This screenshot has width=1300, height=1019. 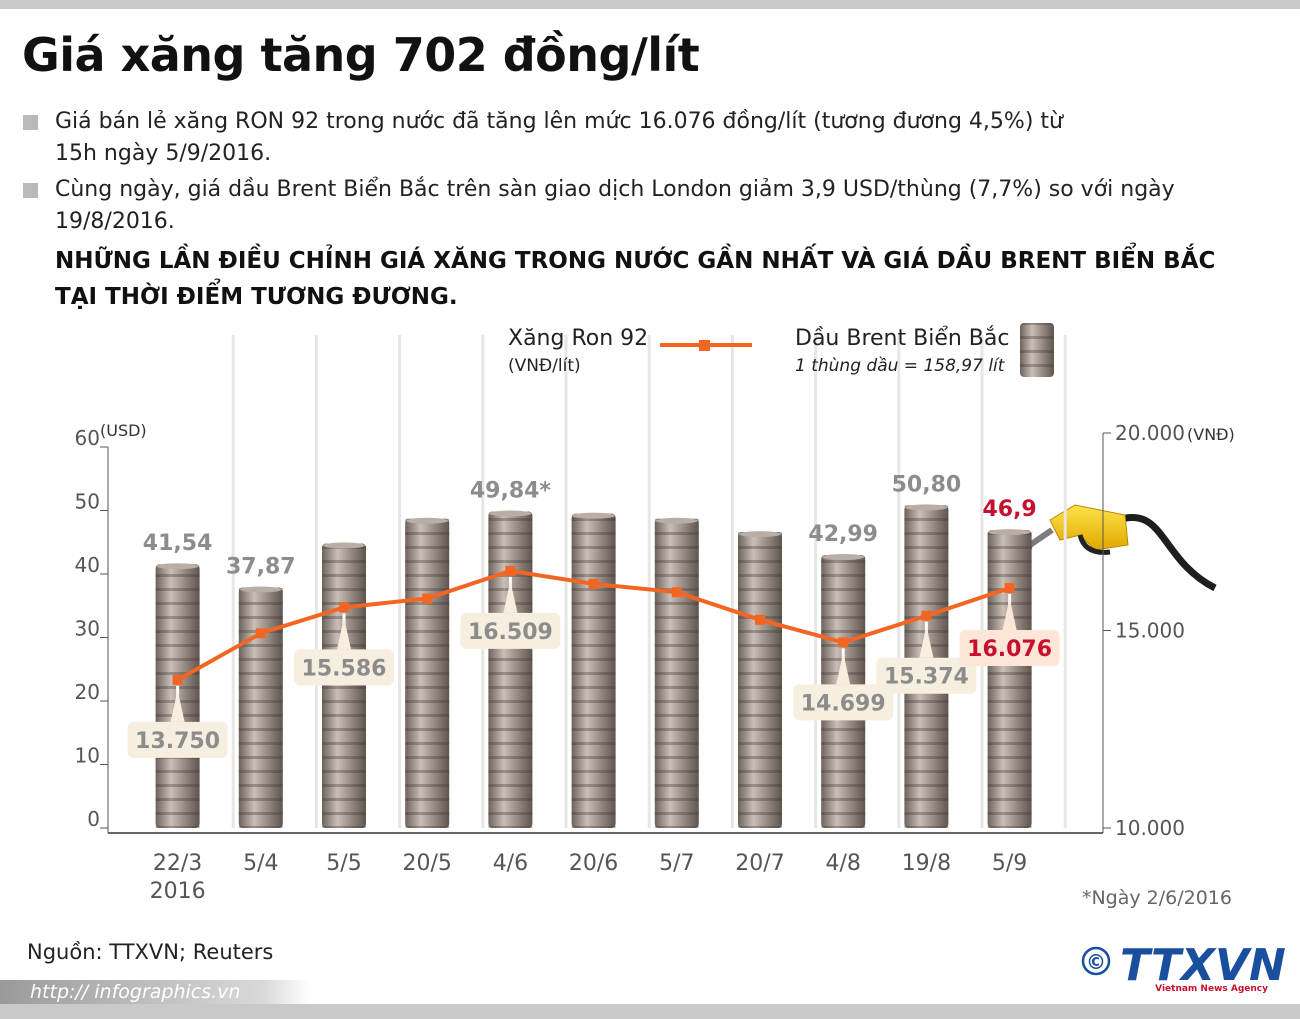 I want to click on bar-value-label: 41,54, so click(x=178, y=543).